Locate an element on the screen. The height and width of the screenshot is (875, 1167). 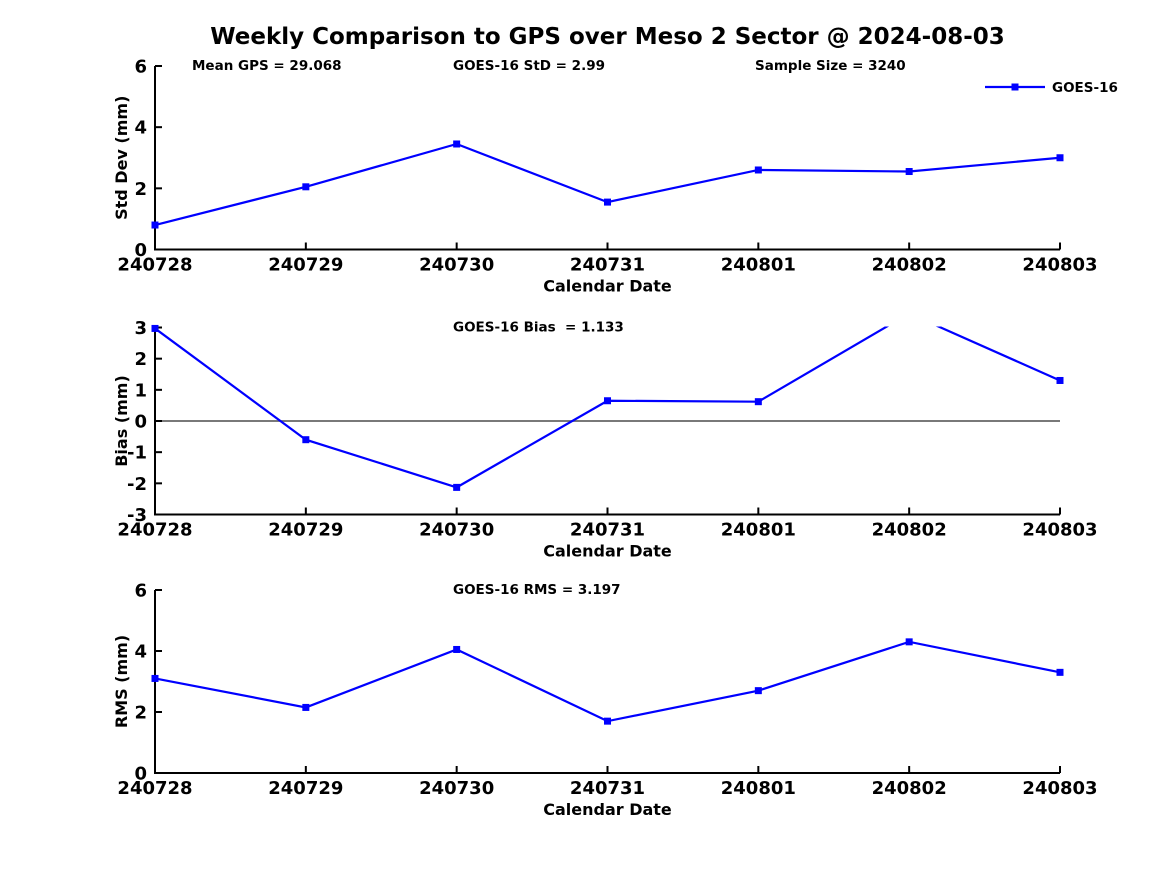
annotation: GOES-16 Bias = 1.133 is located at coordinates (538, 328).